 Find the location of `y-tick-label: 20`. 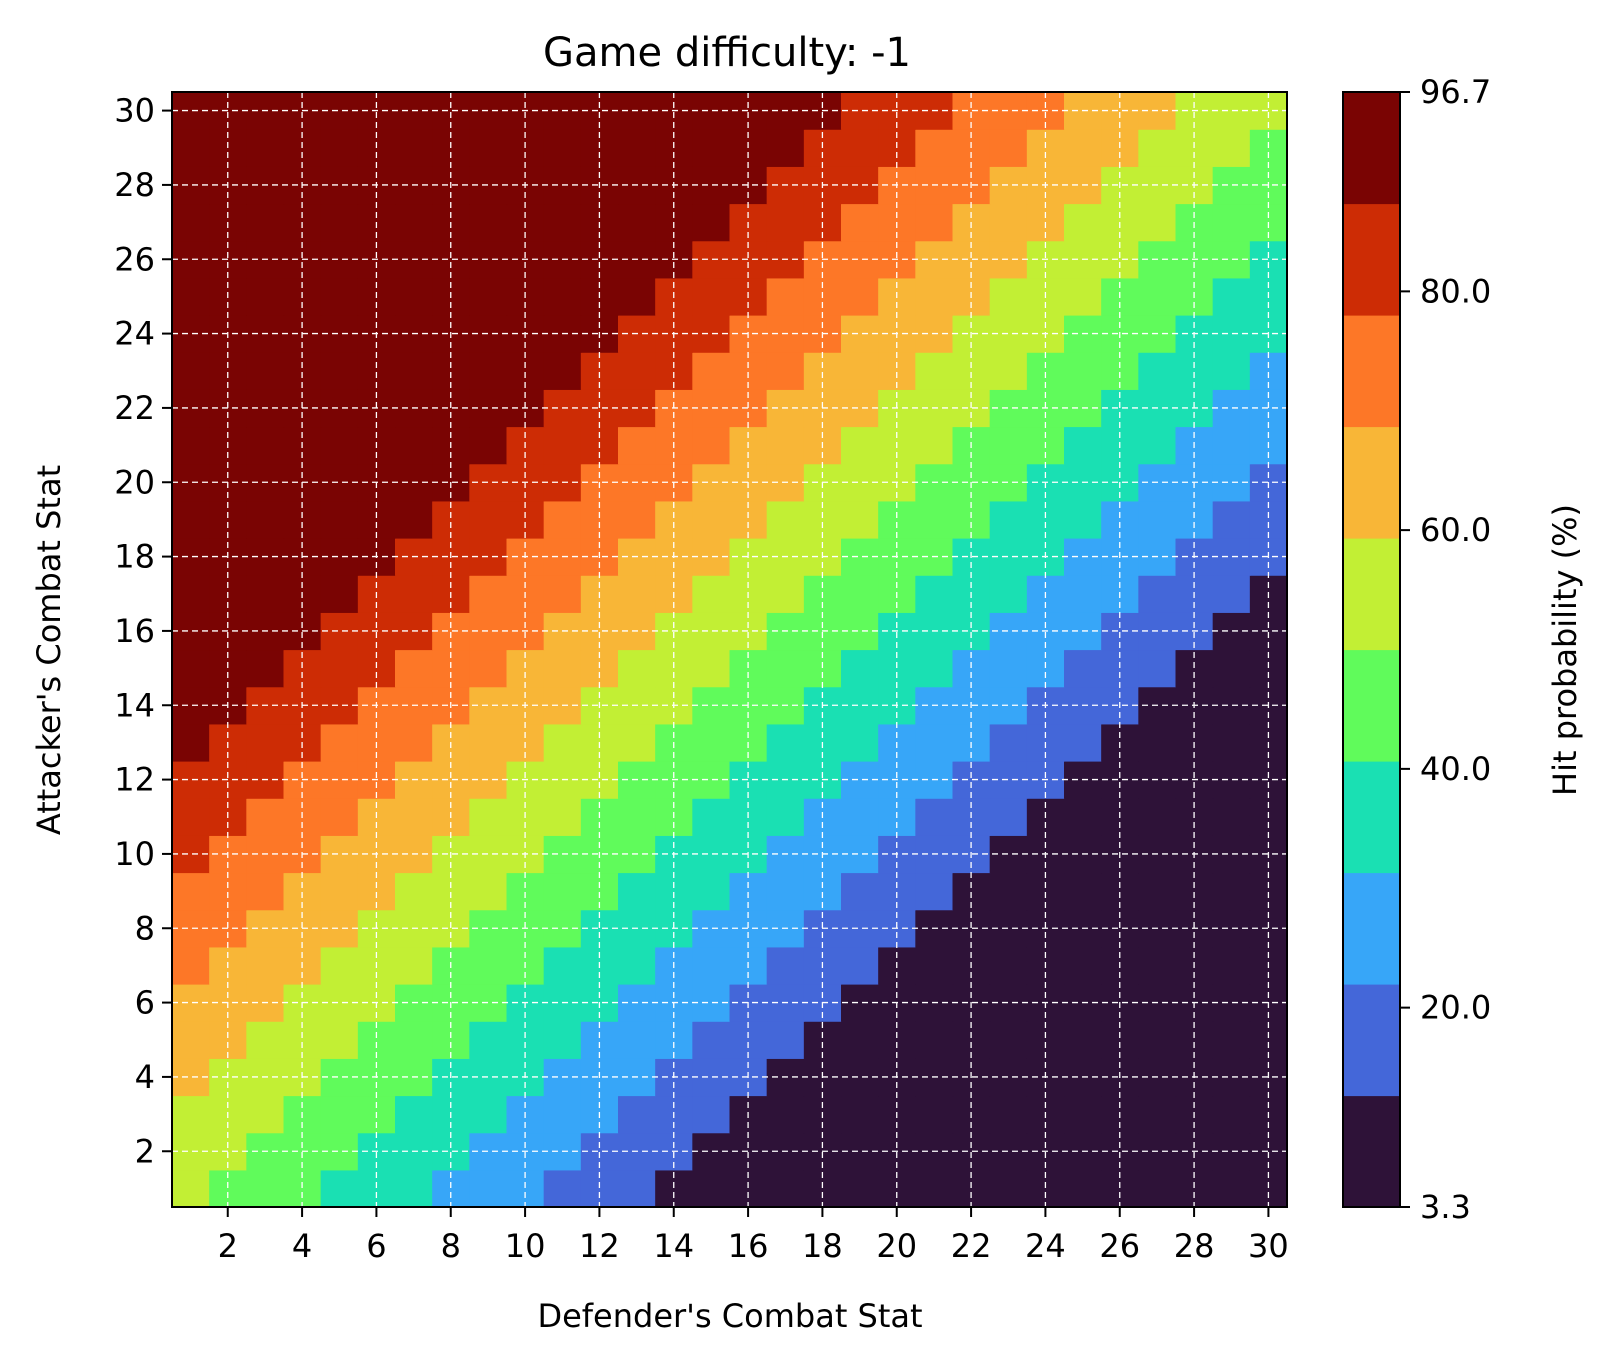

y-tick-label: 20 is located at coordinates (134, 482).